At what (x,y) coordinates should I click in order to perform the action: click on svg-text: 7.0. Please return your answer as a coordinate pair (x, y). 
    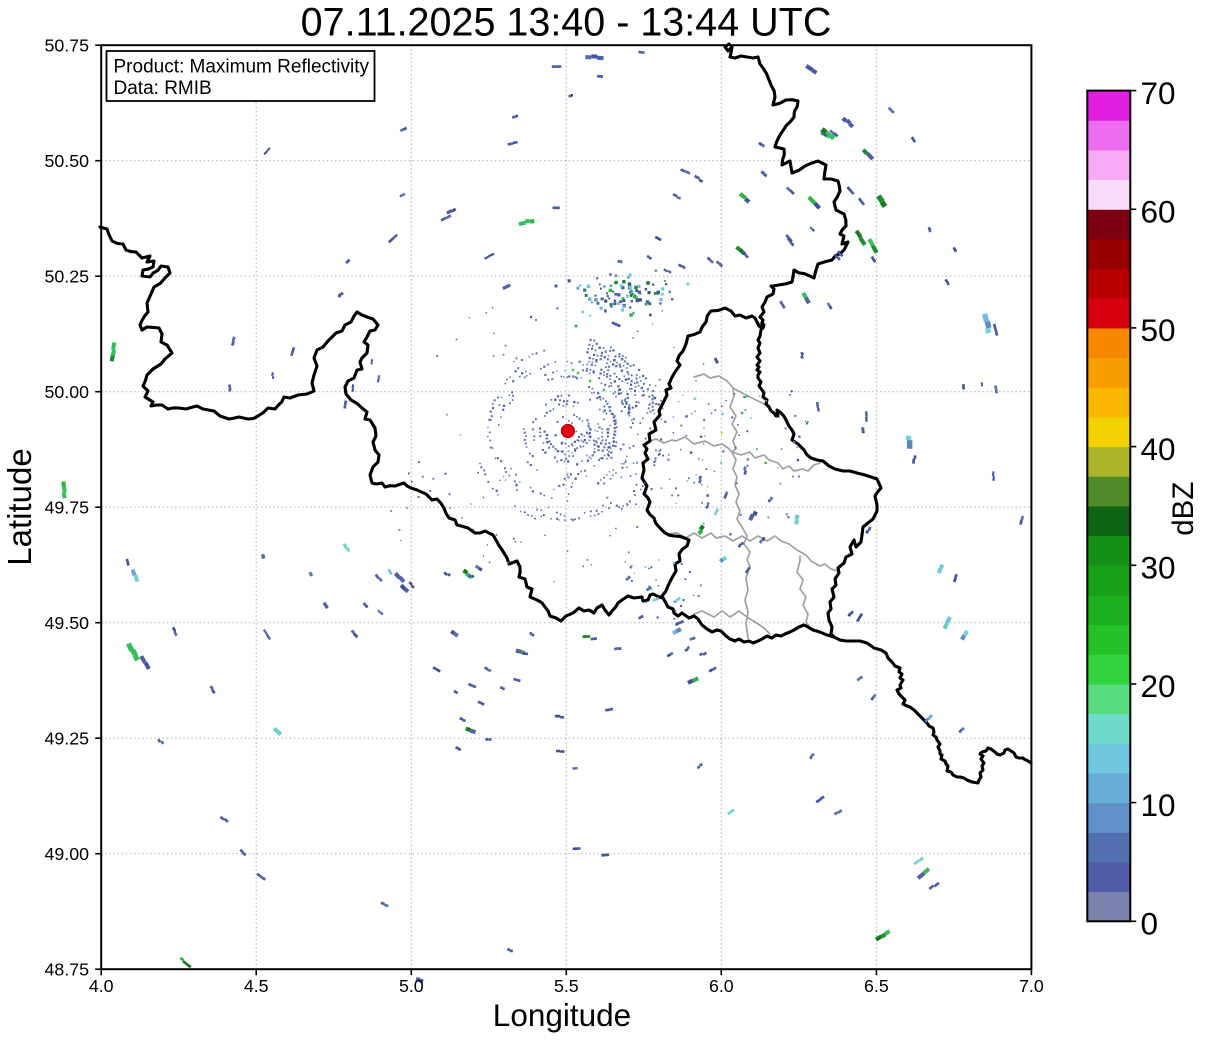
    Looking at the image, I should click on (1031, 986).